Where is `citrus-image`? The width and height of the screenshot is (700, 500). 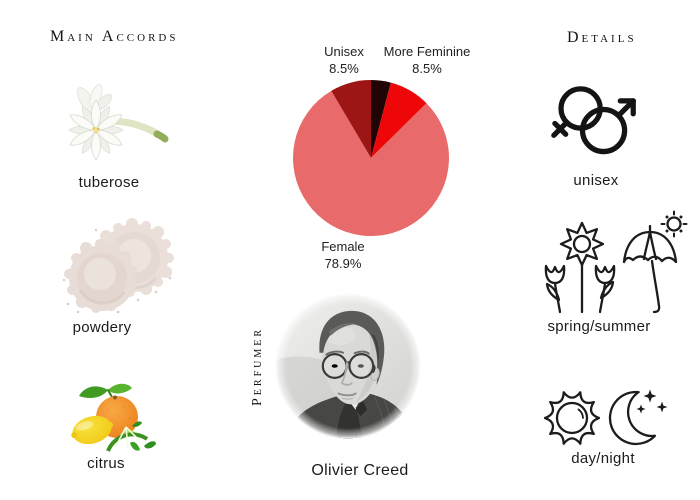
citrus-image is located at coordinates (110, 417).